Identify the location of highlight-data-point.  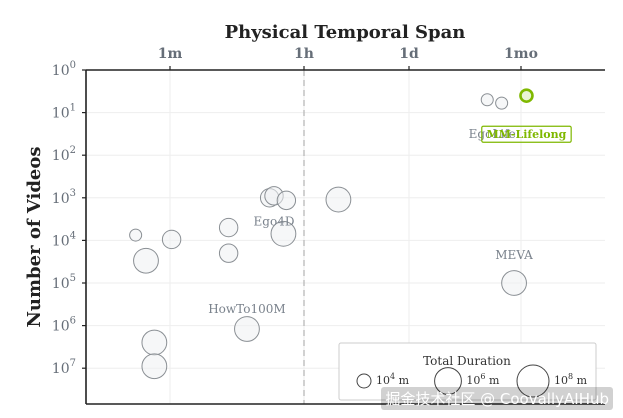
(526, 95).